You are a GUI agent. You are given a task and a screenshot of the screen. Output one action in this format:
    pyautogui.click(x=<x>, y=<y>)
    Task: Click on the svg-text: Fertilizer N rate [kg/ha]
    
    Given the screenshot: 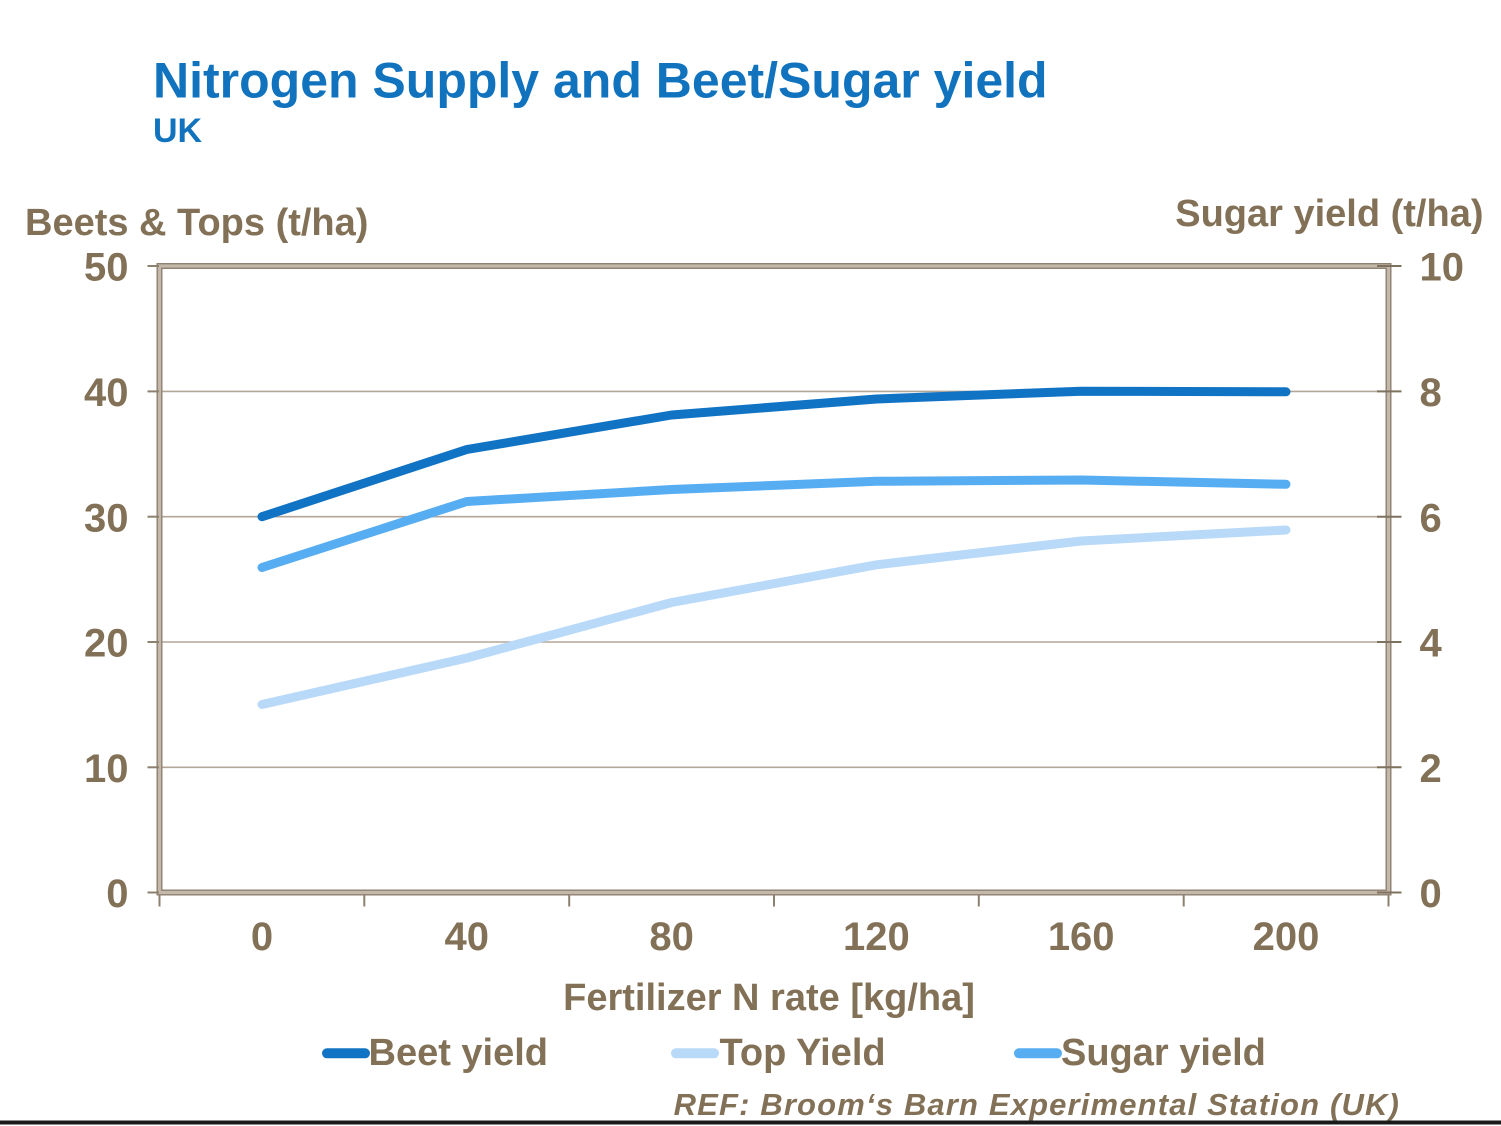 What is the action you would take?
    pyautogui.click(x=769, y=998)
    